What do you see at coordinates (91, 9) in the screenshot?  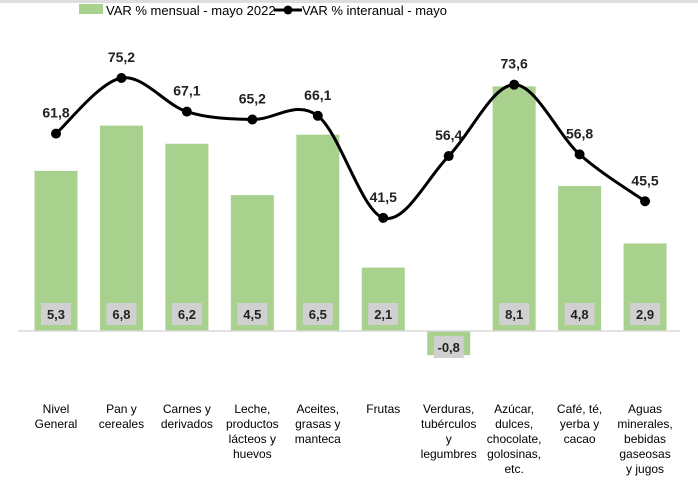 I see `legend-bar-swatch` at bounding box center [91, 9].